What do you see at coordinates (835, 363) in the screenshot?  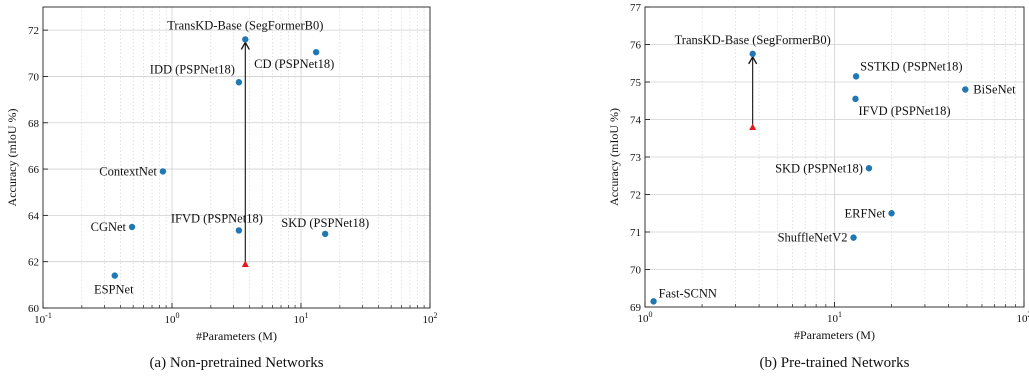 I see `figure-caption: (b) Pre-trained Networks` at bounding box center [835, 363].